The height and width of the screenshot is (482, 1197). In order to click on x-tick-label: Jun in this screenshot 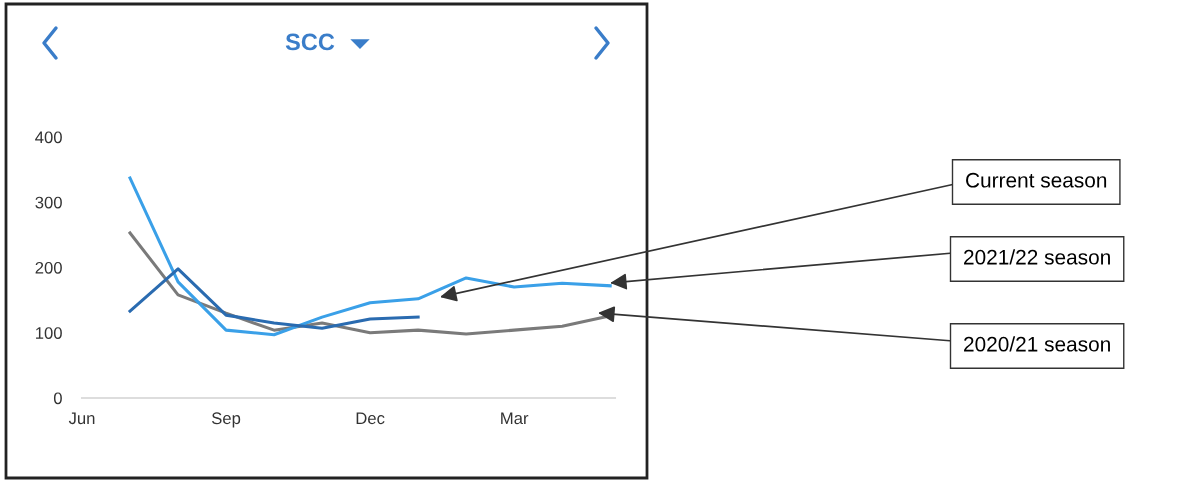, I will do `click(81, 418)`.